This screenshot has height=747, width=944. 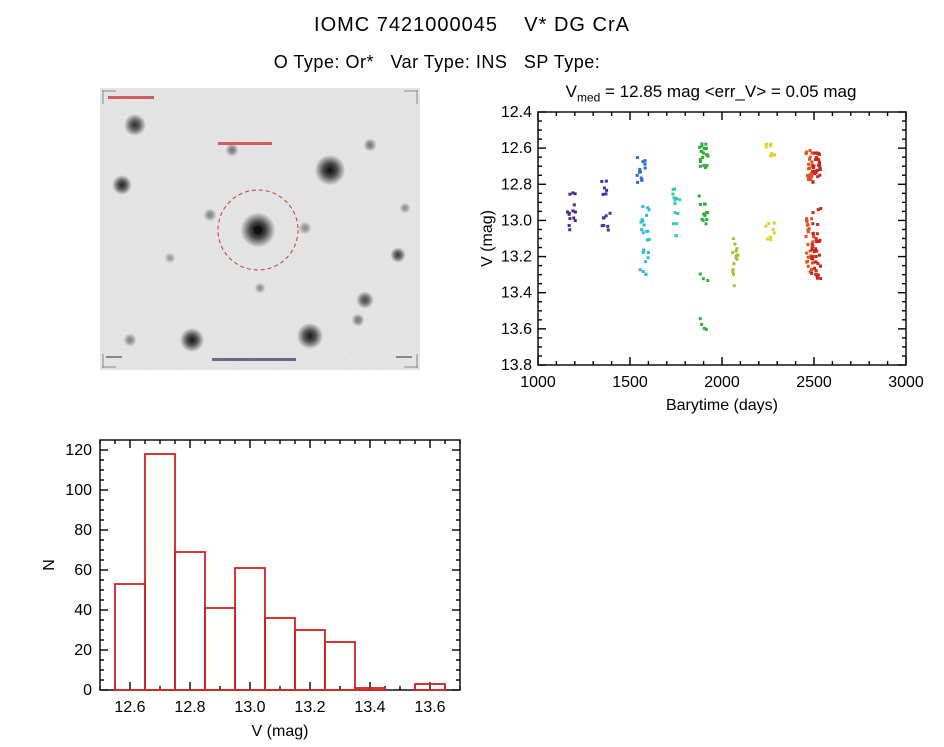 What do you see at coordinates (588, 97) in the screenshot?
I see `lightcurve-title-sub: med` at bounding box center [588, 97].